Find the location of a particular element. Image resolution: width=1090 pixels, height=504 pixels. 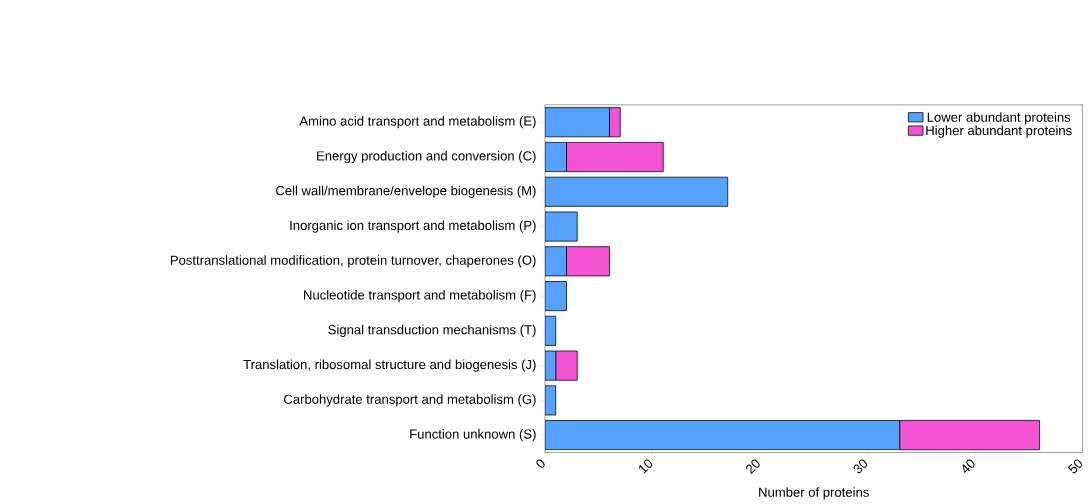

legend-label: Lower abundant proteins is located at coordinates (999, 118).